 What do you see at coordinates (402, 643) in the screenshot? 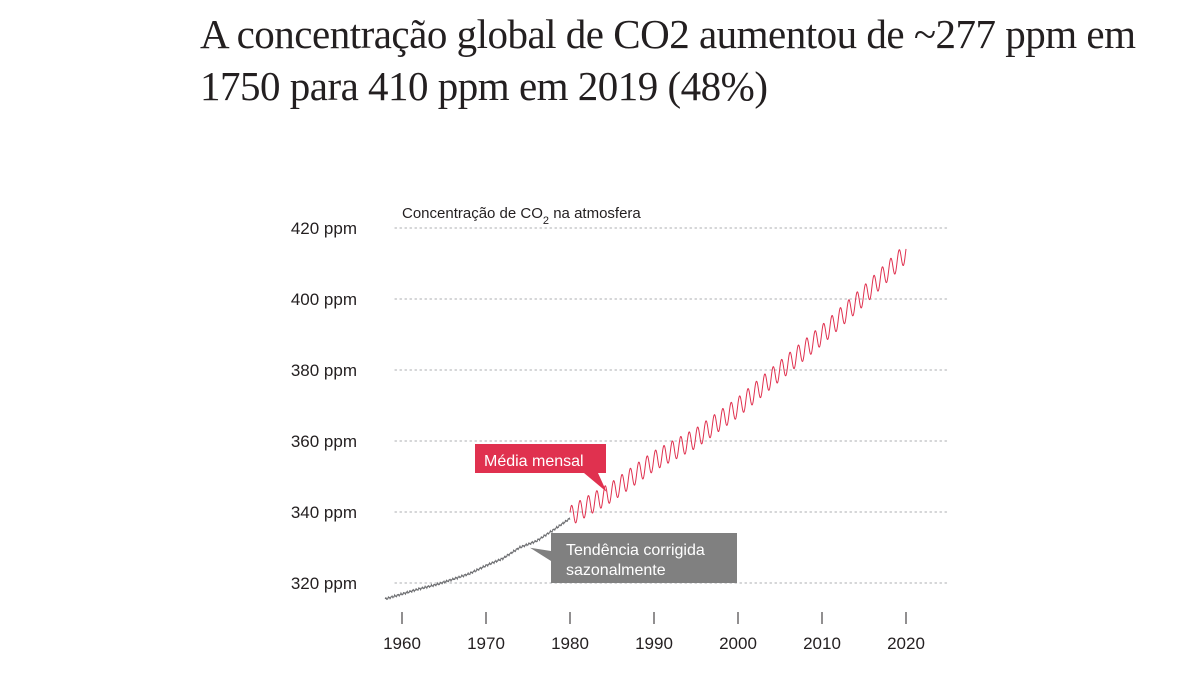
I see `x-tick-label: 1960` at bounding box center [402, 643].